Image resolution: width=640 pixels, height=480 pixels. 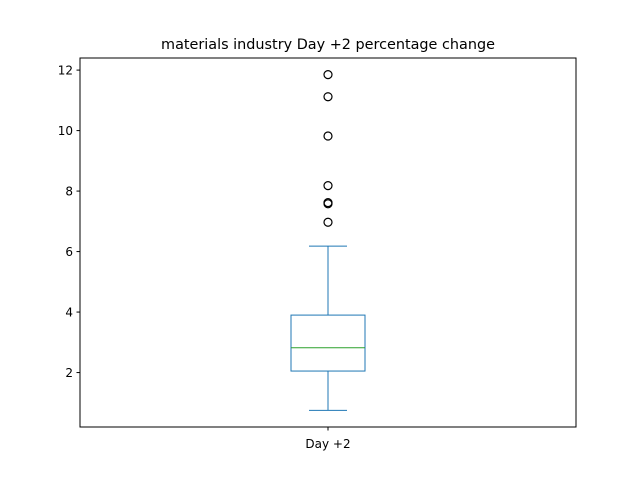 I want to click on y-tick-label: 4, so click(x=69, y=312).